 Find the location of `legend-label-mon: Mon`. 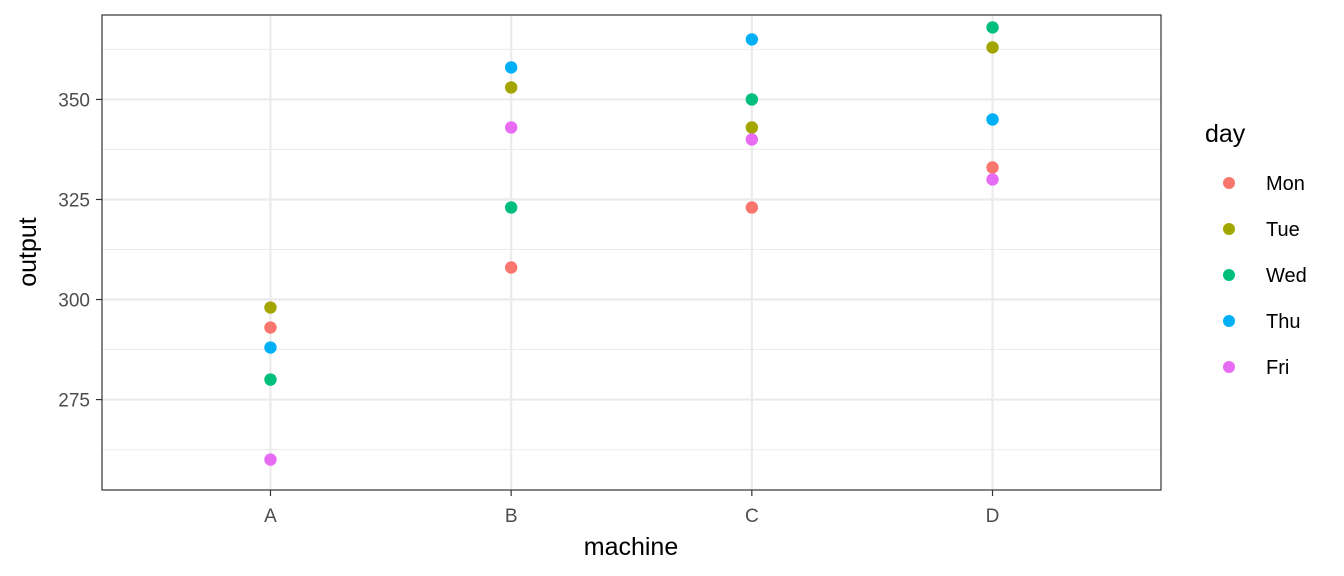

legend-label-mon: Mon is located at coordinates (1285, 184).